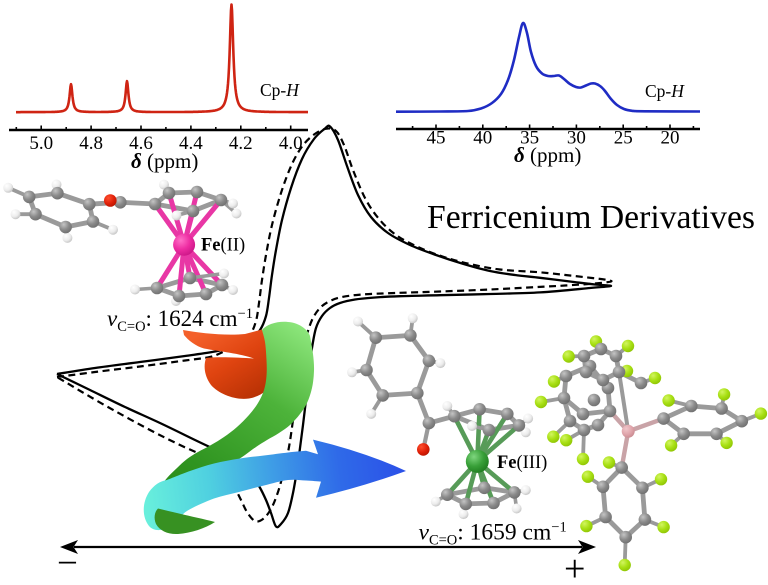 The width and height of the screenshot is (768, 585). What do you see at coordinates (191, 143) in the screenshot?
I see `svg-text: 4.4` at bounding box center [191, 143].